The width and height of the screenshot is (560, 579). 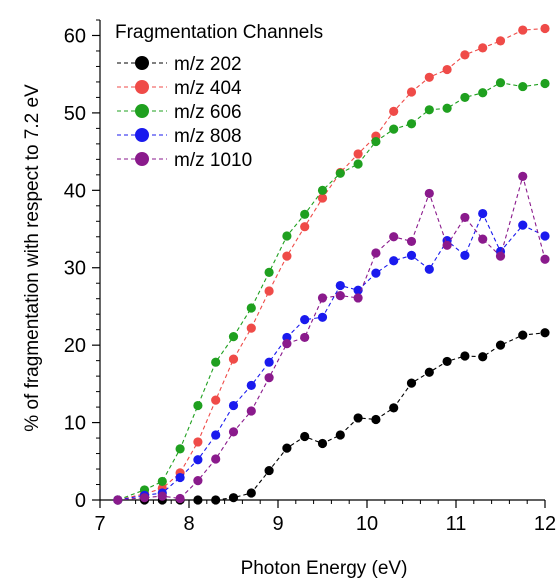 I want to click on legend-item-m-z-202: m/z 202, so click(x=179, y=64).